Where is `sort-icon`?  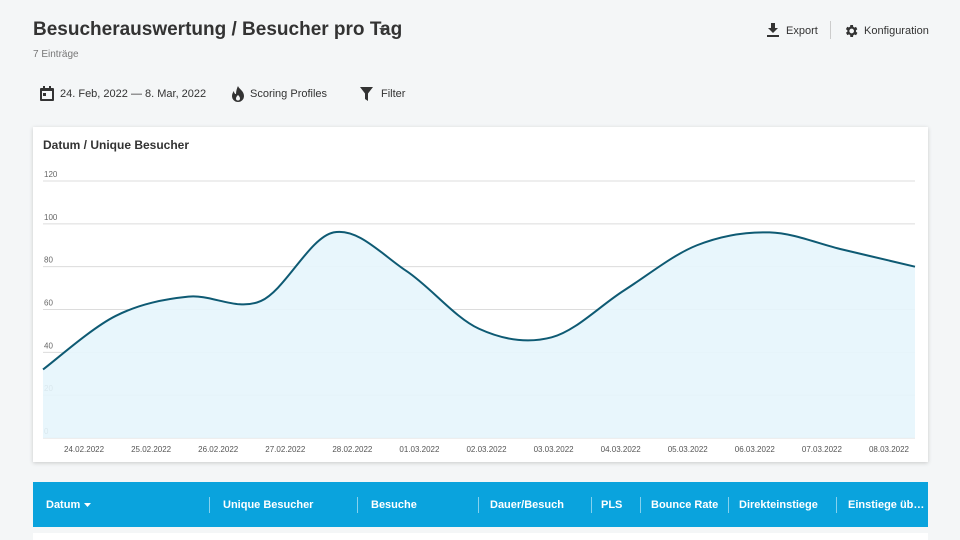 sort-icon is located at coordinates (88, 505).